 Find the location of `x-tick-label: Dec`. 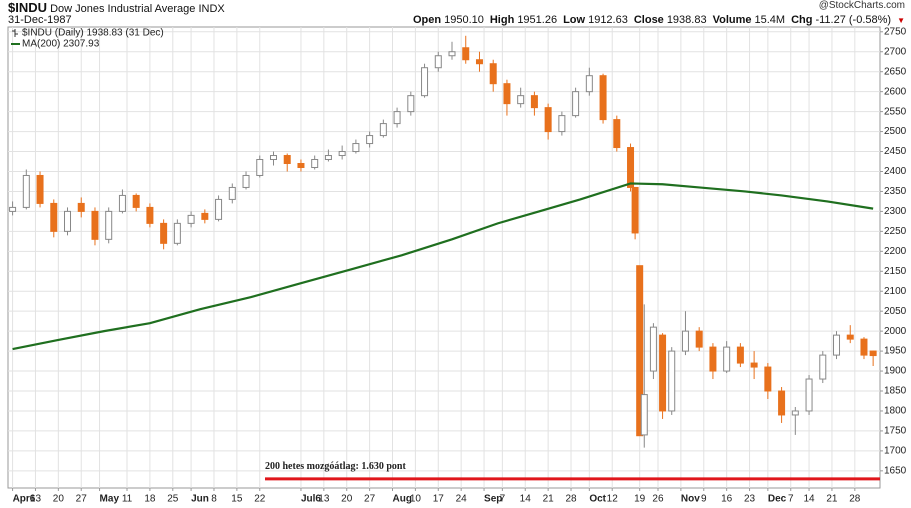

x-tick-label: Dec is located at coordinates (777, 499).